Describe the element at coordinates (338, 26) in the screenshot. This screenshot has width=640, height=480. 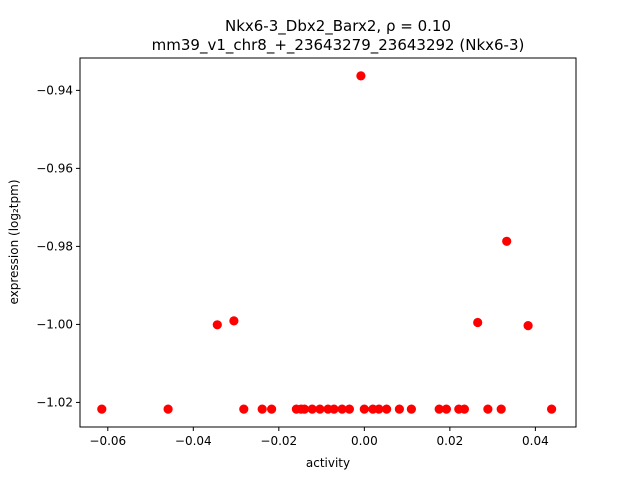
I see `chart-title-line1: Nkx6-3_Dbx2_Barx2, ρ = 0.10` at that location.